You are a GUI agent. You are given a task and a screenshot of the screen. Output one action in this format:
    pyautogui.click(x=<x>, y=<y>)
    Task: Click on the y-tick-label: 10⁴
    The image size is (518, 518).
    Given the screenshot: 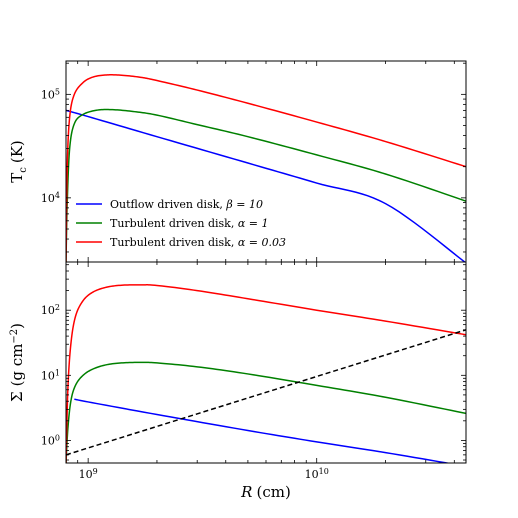 What is the action you would take?
    pyautogui.click(x=50, y=197)
    